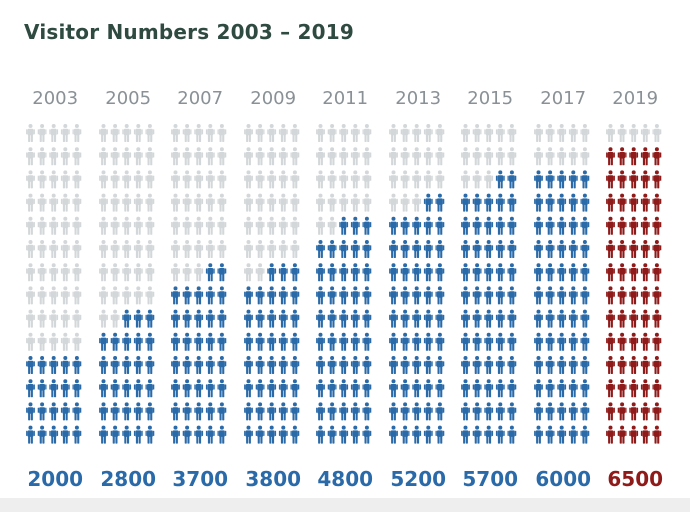 Image resolution: width=690 pixels, height=512 pixels. I want to click on value-label-2003: 2000, so click(55, 479).